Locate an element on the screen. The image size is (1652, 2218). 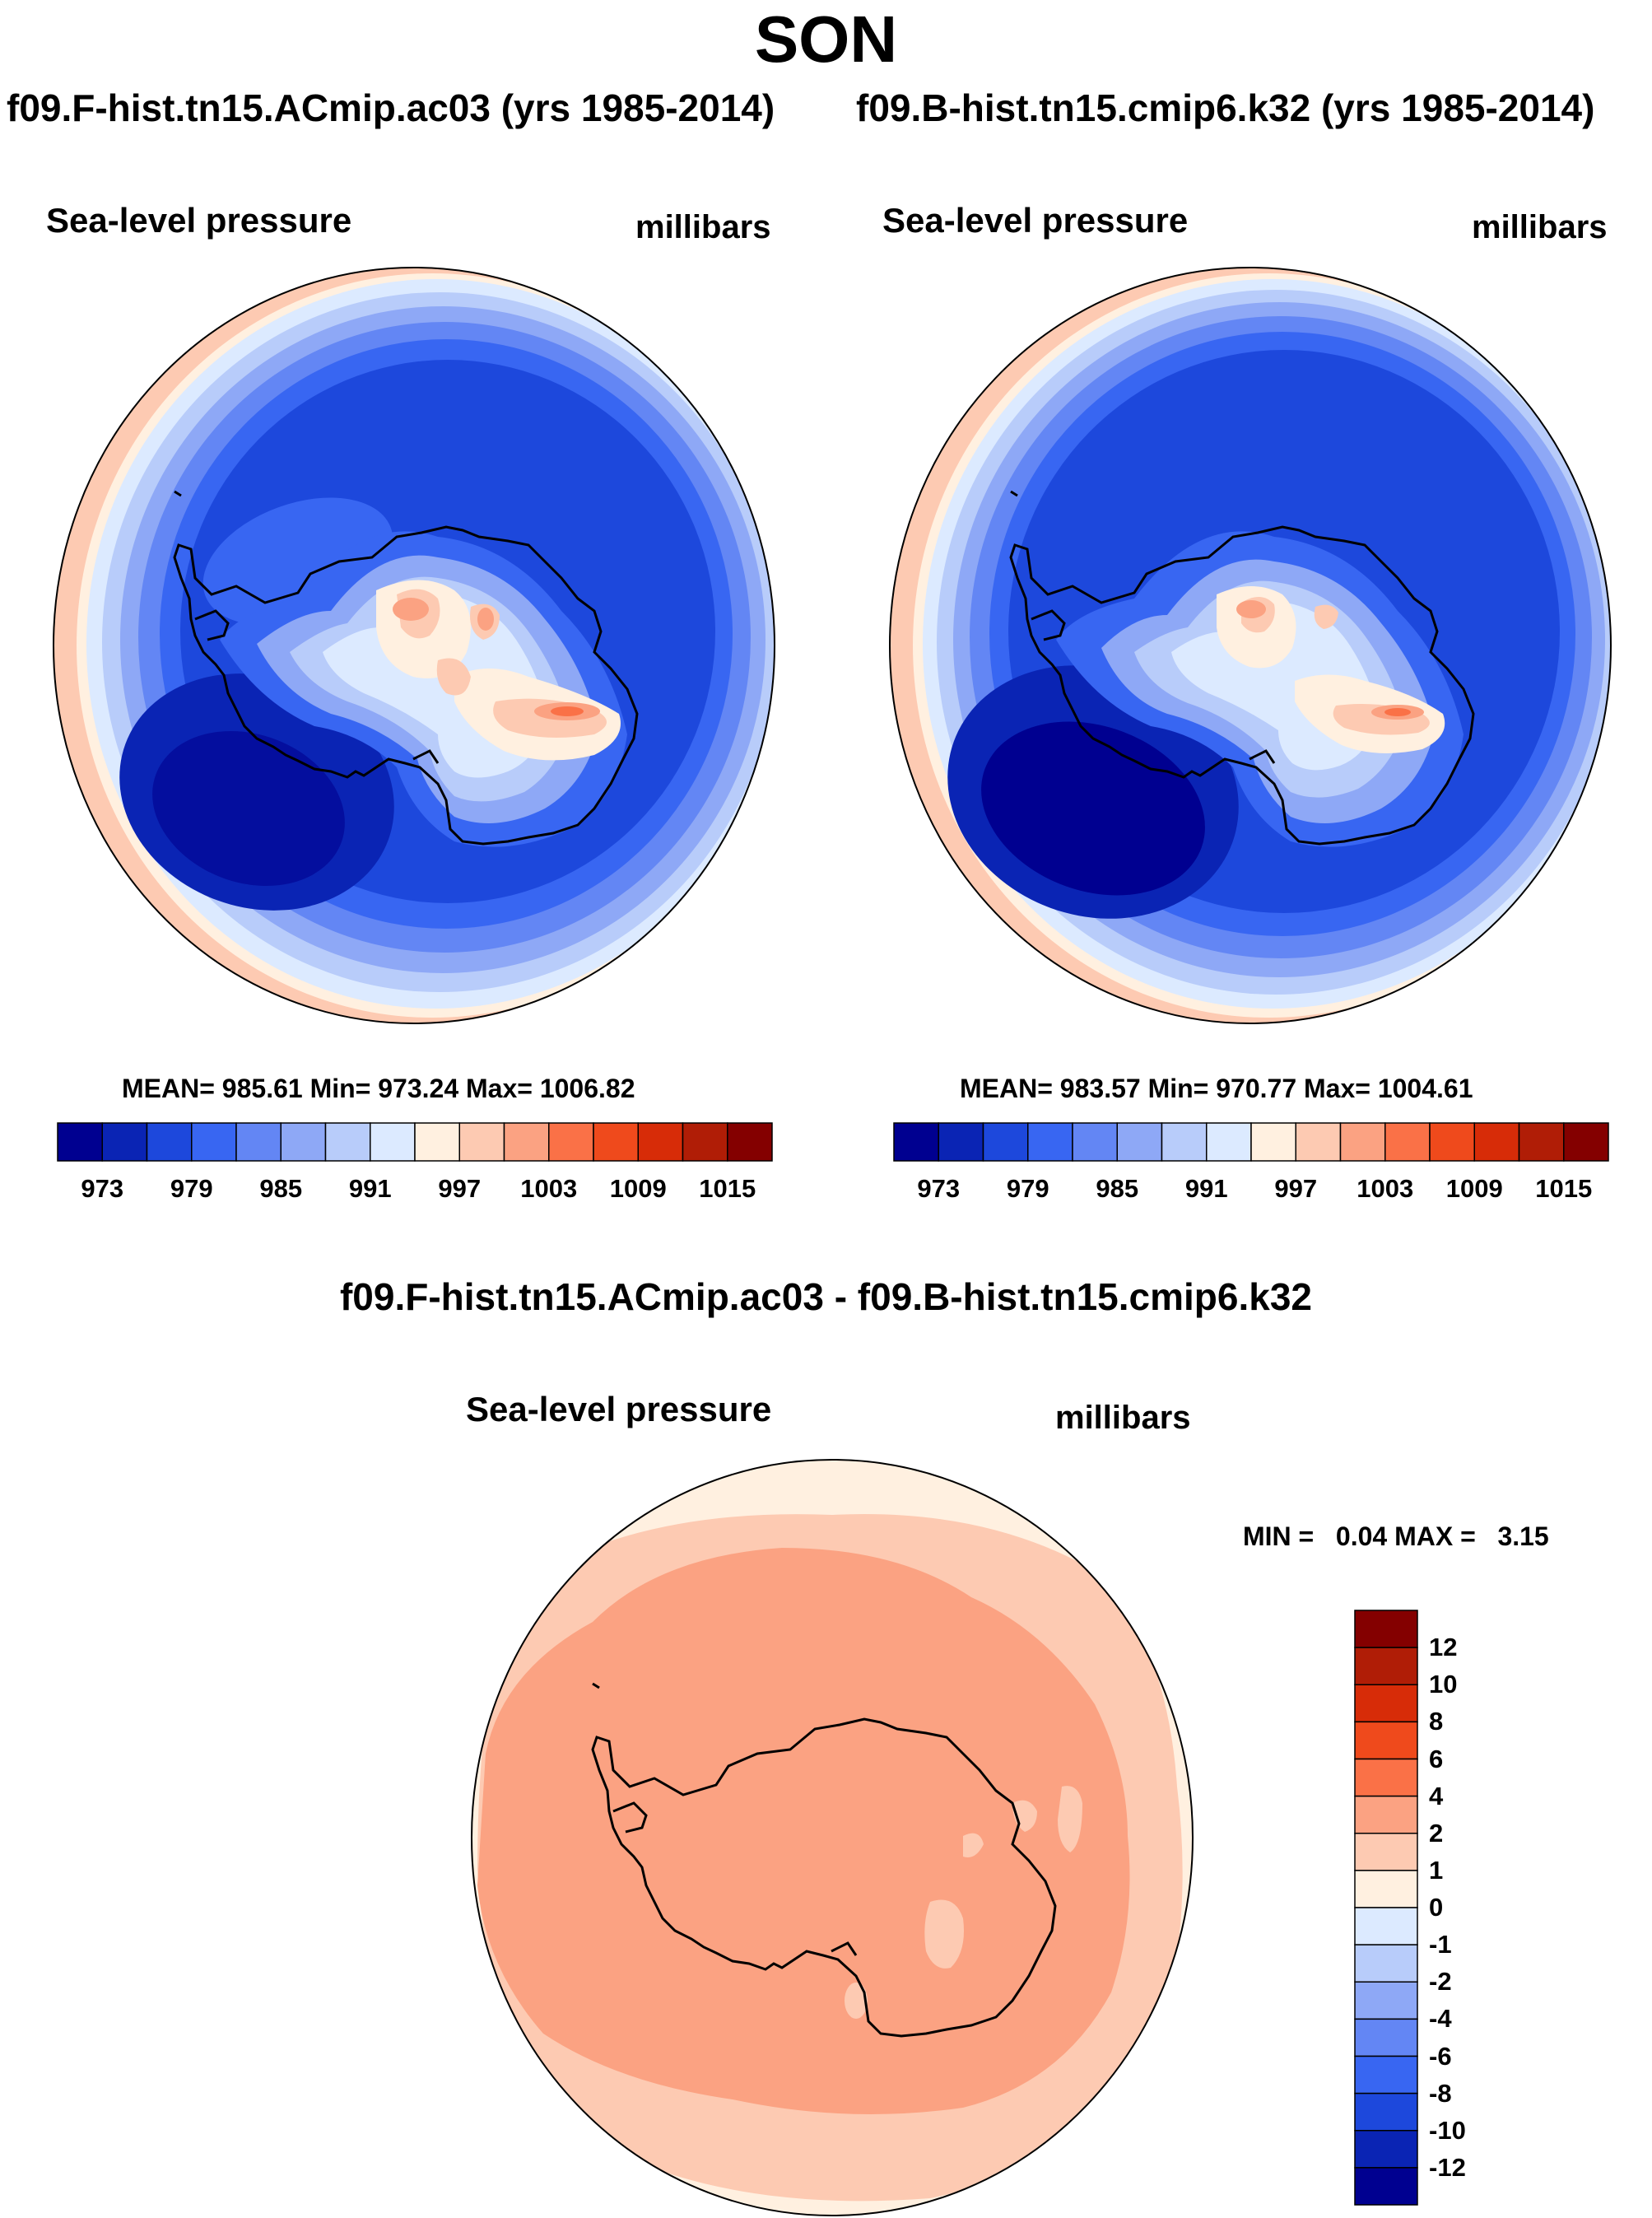
diff-colorbar-tick-label: -8 is located at coordinates (1440, 2093).